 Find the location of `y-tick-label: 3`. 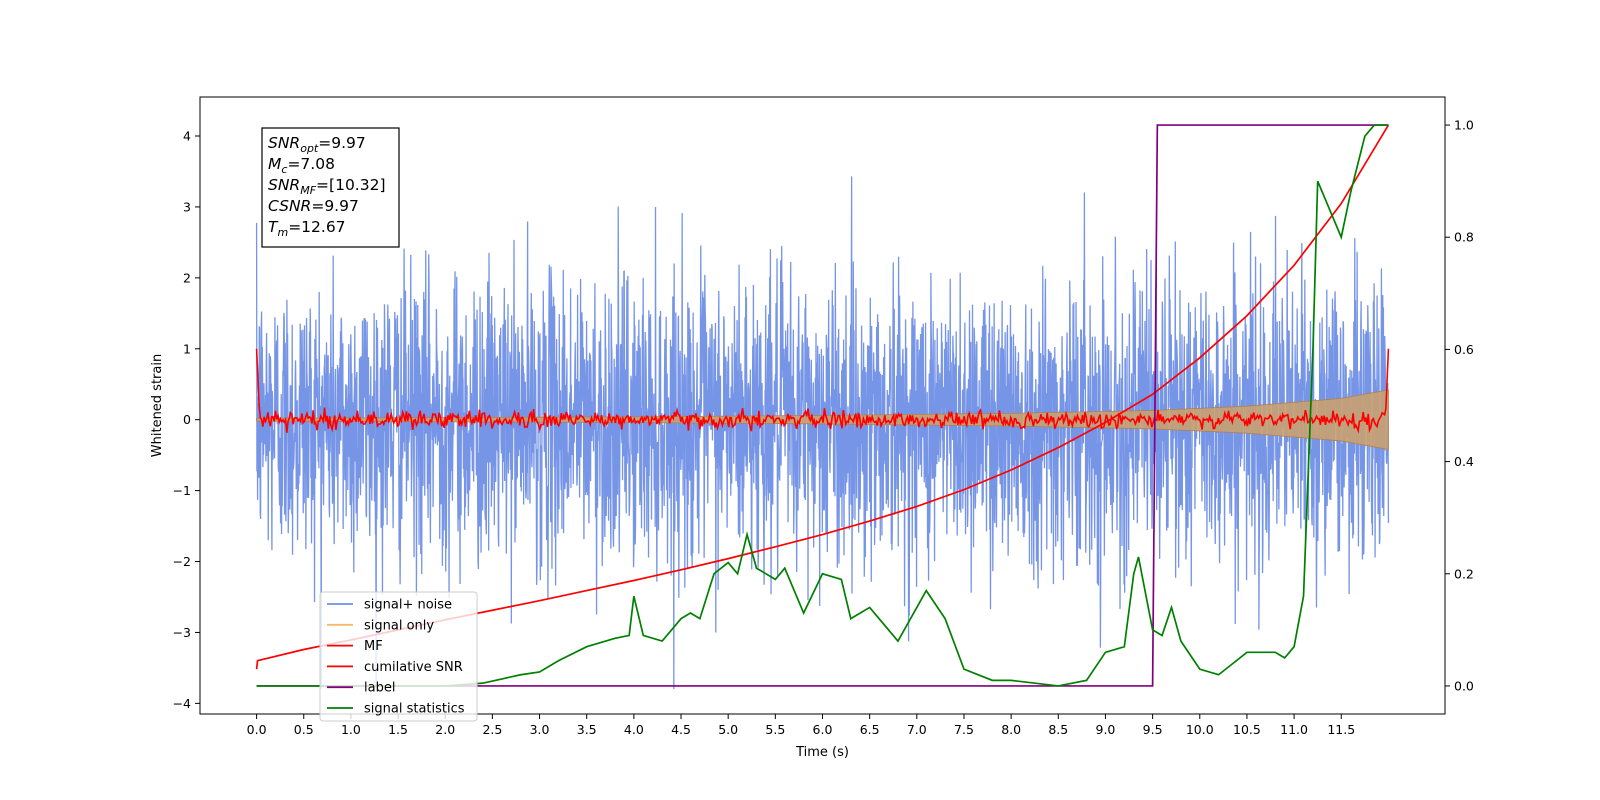

y-tick-label: 3 is located at coordinates (187, 206).